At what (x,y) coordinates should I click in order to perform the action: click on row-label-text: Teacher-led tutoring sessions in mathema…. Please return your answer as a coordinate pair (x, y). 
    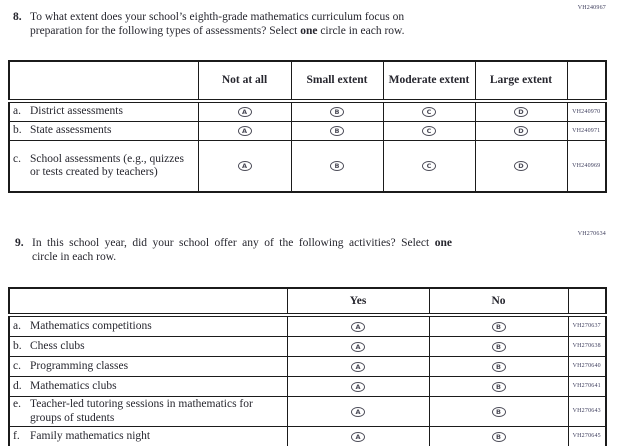
    Looking at the image, I should click on (141, 411).